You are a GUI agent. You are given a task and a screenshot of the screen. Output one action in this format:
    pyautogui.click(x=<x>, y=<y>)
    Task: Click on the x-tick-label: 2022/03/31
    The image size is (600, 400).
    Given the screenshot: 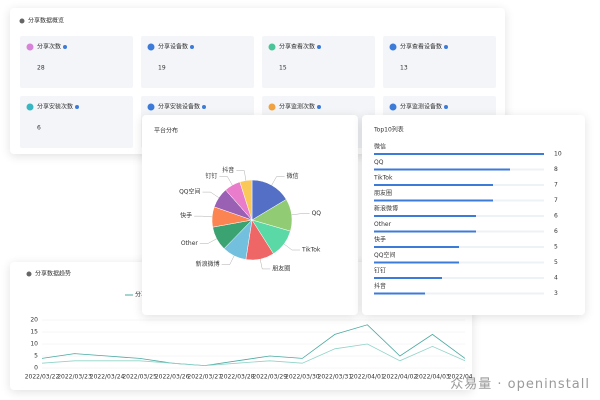 What is the action you would take?
    pyautogui.click(x=335, y=377)
    